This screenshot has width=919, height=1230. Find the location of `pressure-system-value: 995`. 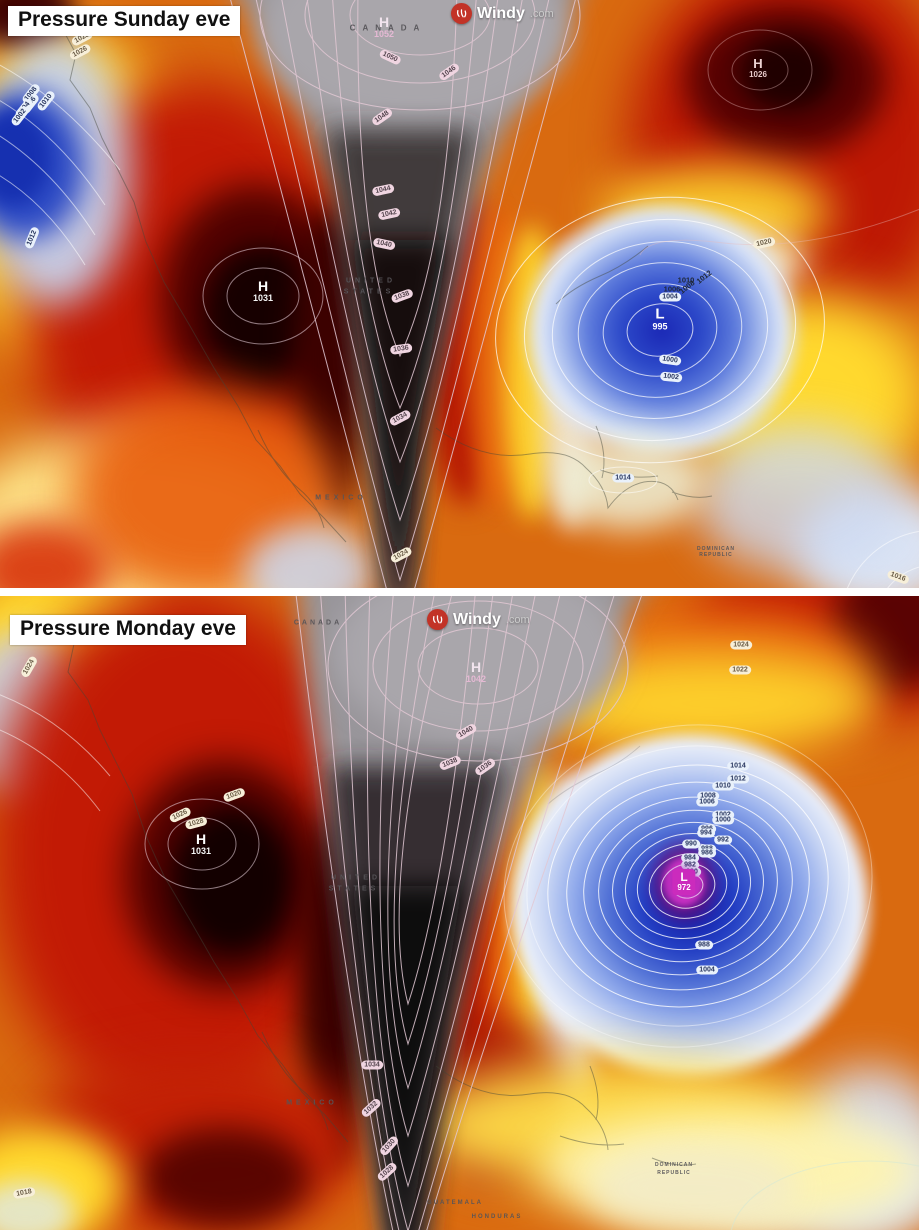

pressure-system-value: 995 is located at coordinates (660, 326).